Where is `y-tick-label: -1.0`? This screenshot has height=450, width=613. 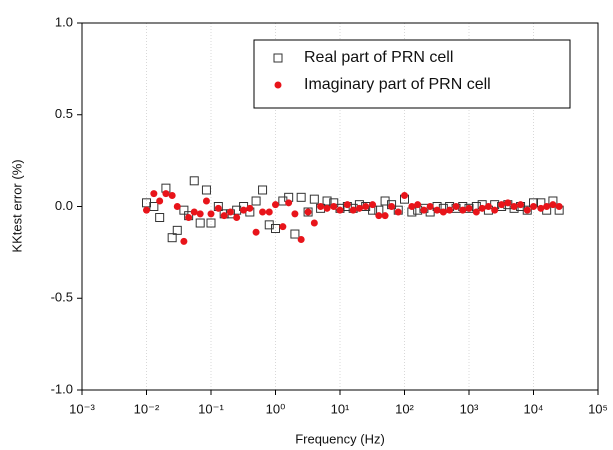
y-tick-label: -1.0 is located at coordinates (62, 388).